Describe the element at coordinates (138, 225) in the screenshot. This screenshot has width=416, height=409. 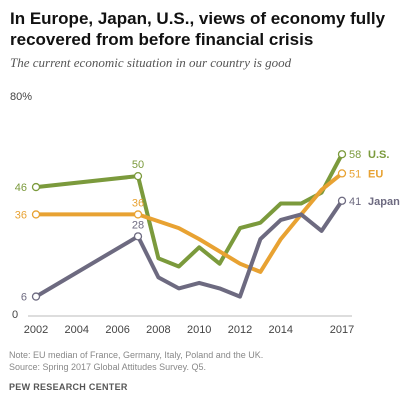
I see `data-label: 28` at that location.